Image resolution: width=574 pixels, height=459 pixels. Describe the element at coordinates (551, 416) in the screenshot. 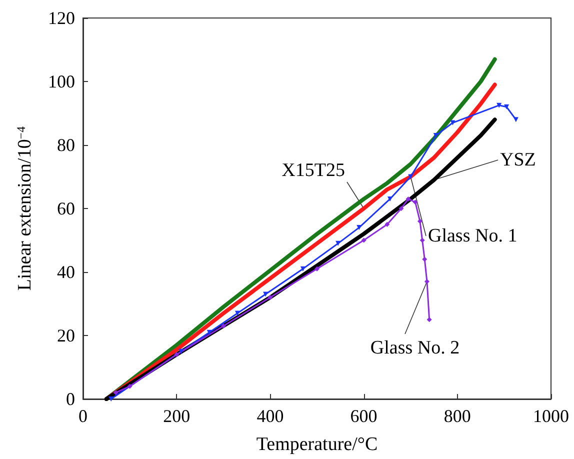

I see `x-tick-label: 1000` at that location.